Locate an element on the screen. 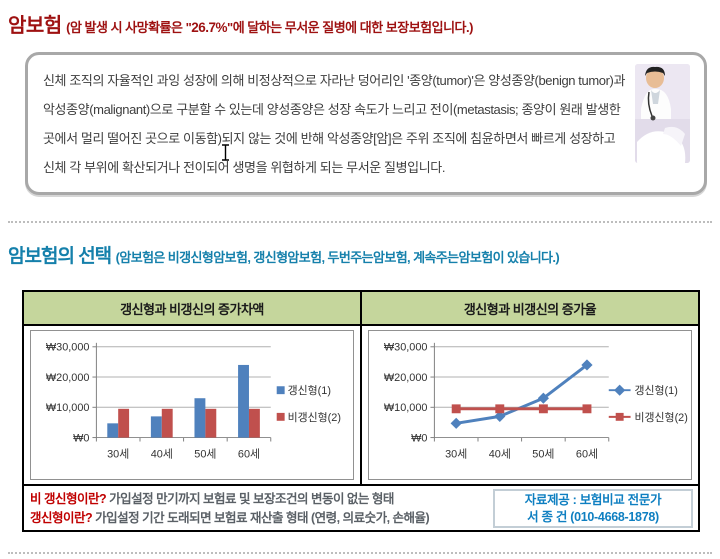 The width and height of the screenshot is (720, 559). contact-phone: 서 종 건 (010-4668-1878) is located at coordinates (593, 516).